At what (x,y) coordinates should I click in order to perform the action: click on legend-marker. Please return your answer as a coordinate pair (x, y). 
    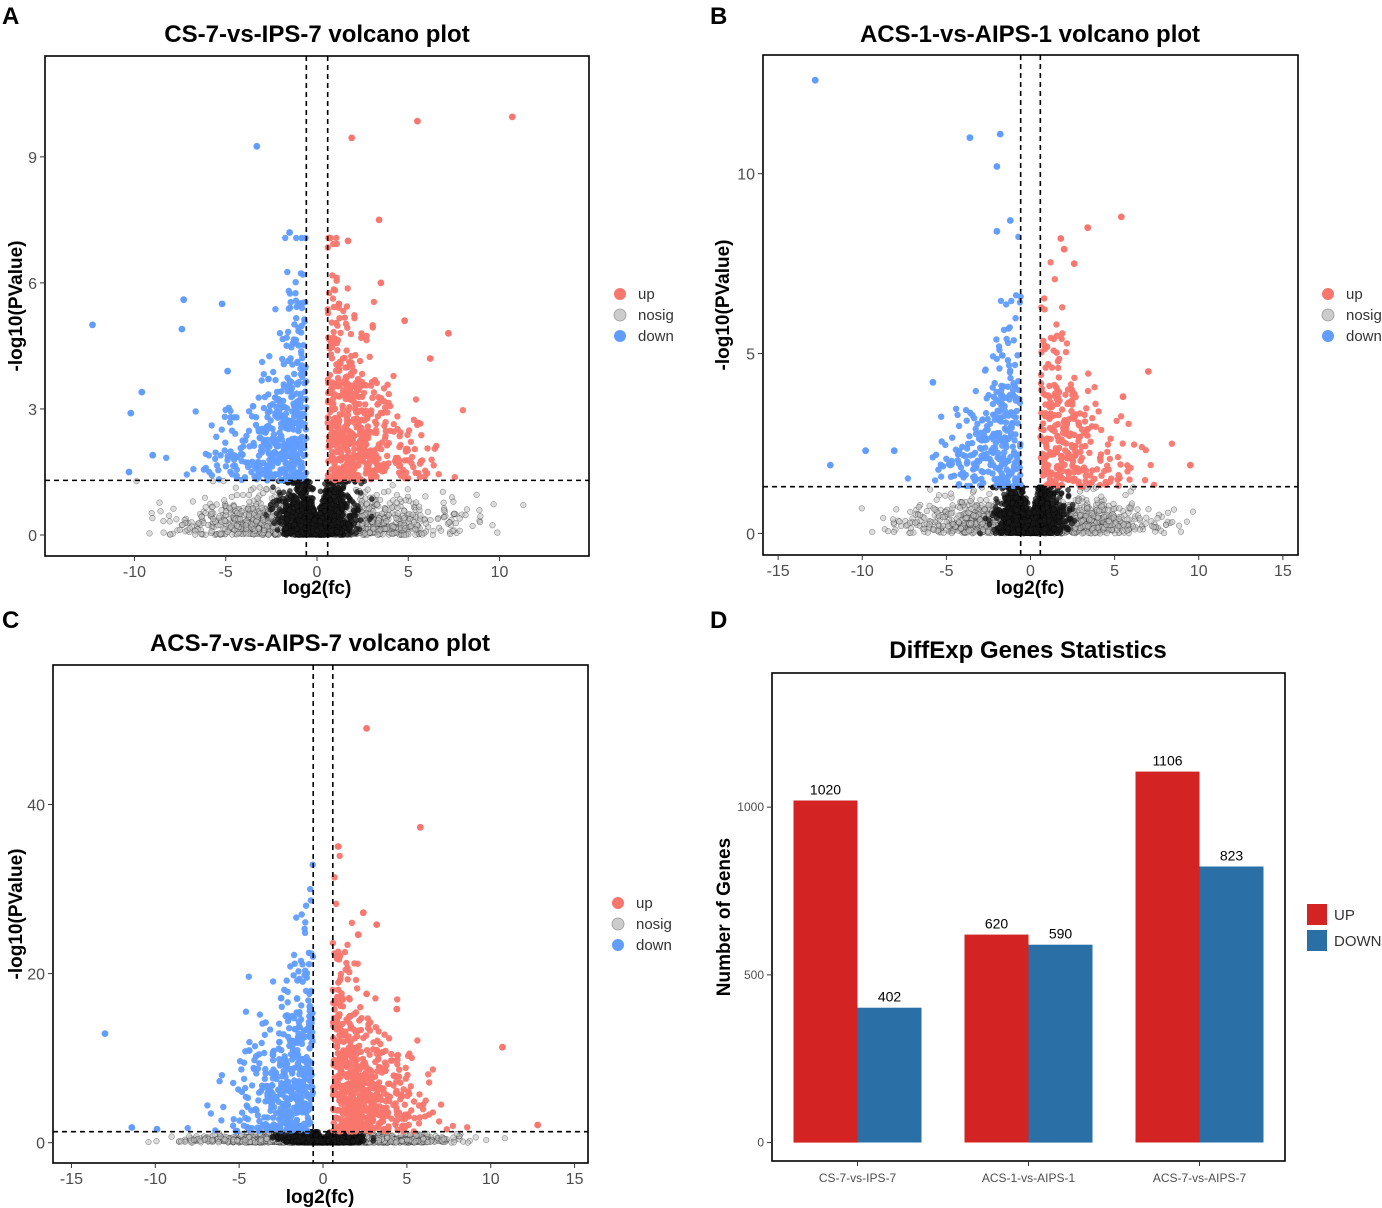
    Looking at the image, I should click on (620, 336).